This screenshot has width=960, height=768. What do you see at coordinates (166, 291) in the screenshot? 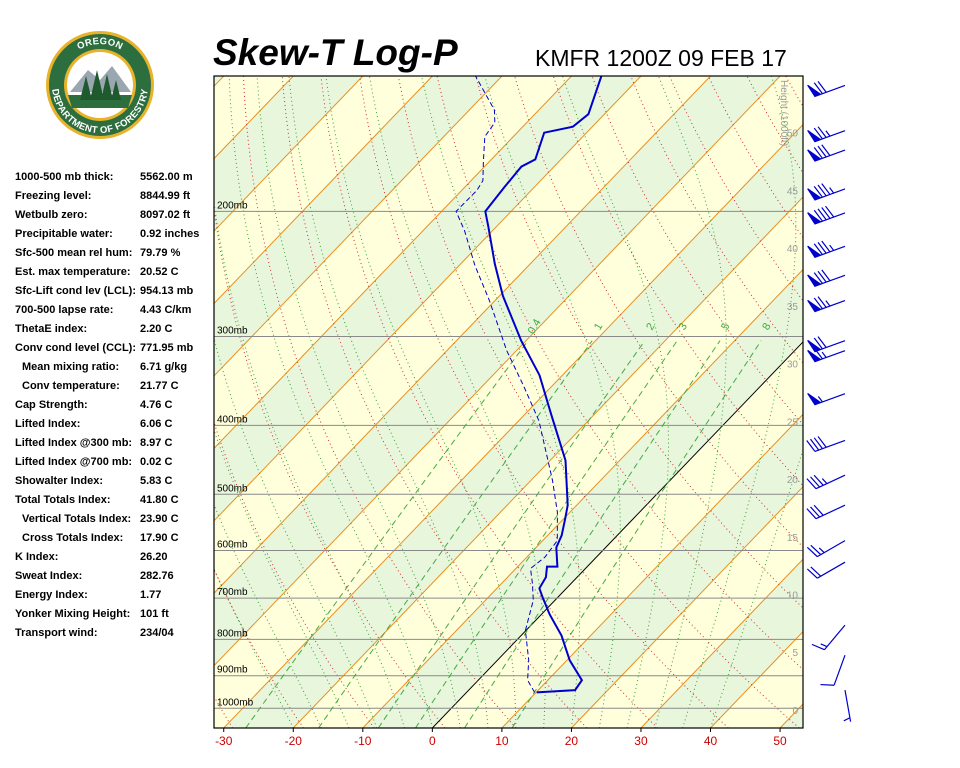
I see `index-value: 954.13 mb` at bounding box center [166, 291].